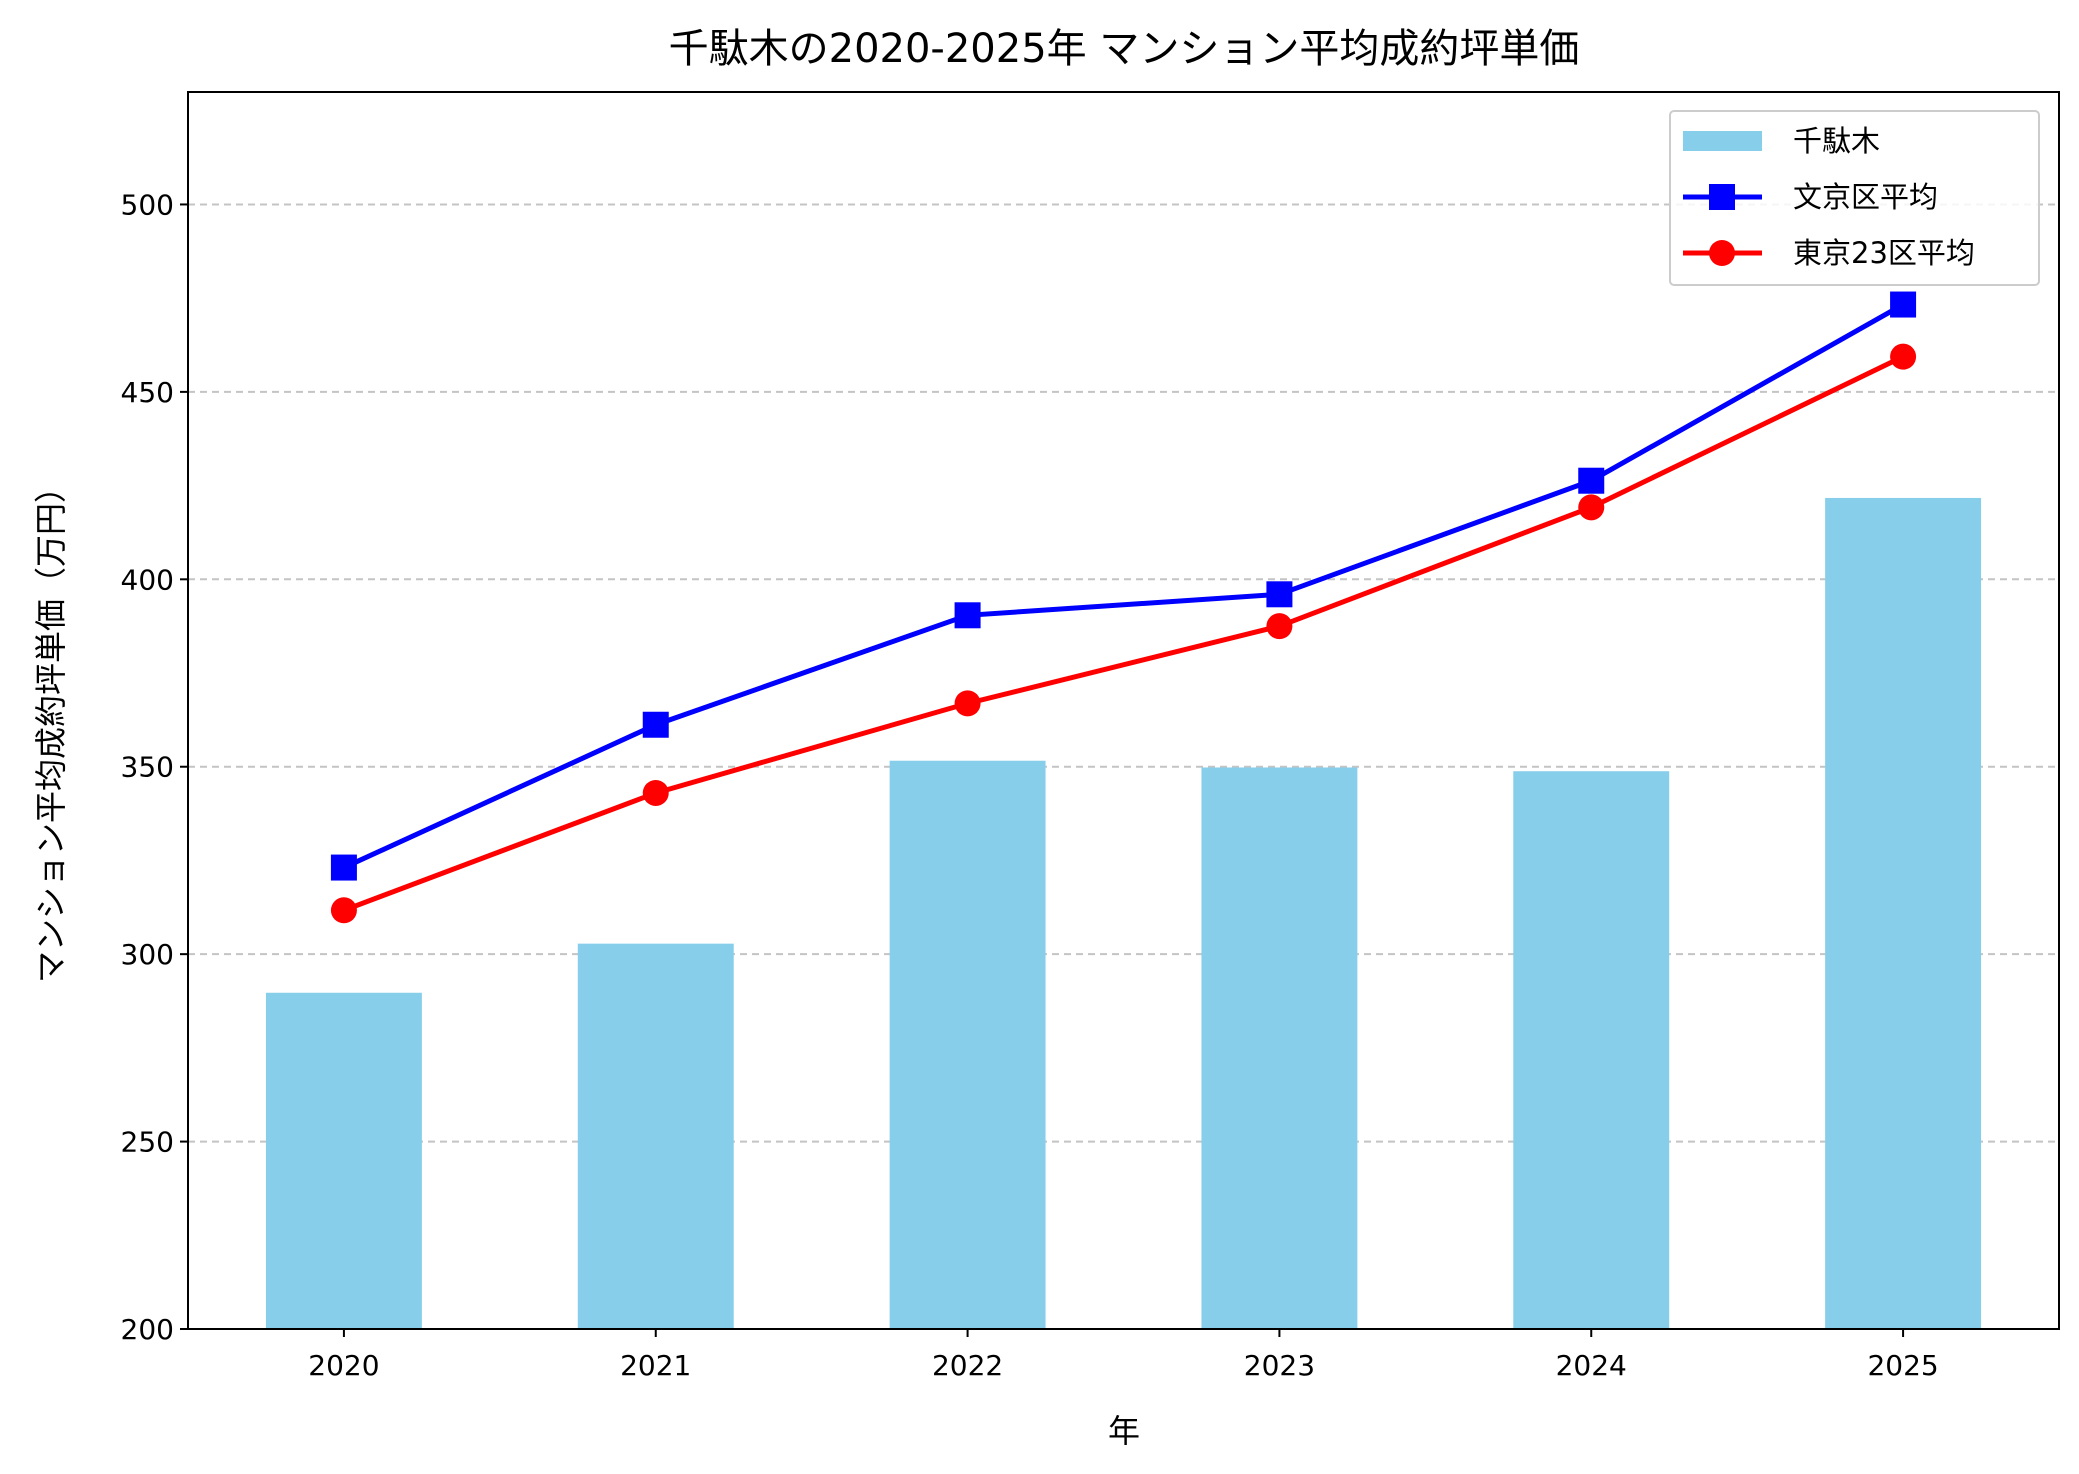  I want to click on y-tick-label: 500, so click(147, 204).